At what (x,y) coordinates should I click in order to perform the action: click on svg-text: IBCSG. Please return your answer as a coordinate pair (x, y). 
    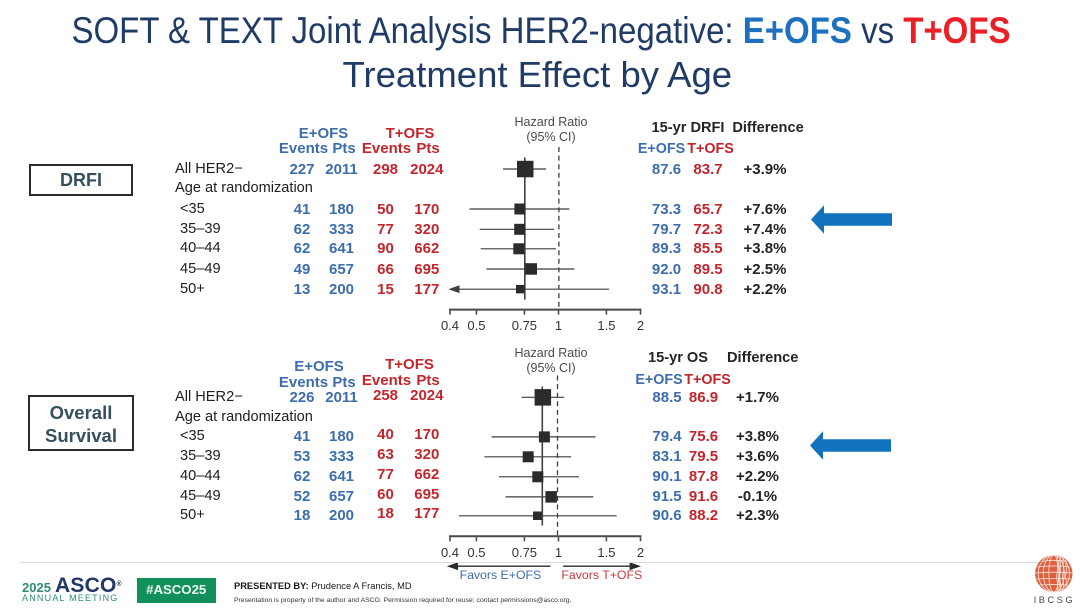
    Looking at the image, I should click on (1054, 600).